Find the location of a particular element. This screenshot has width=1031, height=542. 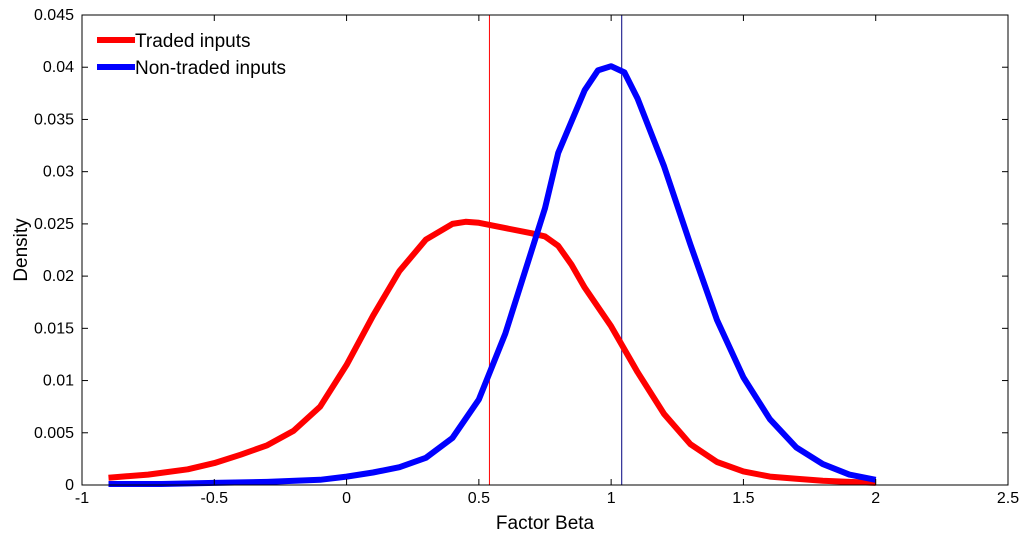

x-tick-label: 2 is located at coordinates (875, 498).